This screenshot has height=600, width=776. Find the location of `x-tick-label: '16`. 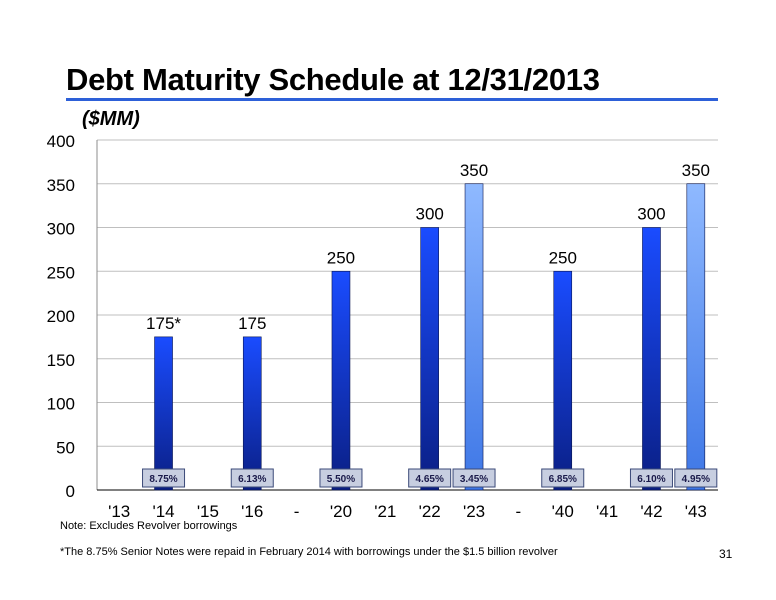

x-tick-label: '16 is located at coordinates (252, 511).